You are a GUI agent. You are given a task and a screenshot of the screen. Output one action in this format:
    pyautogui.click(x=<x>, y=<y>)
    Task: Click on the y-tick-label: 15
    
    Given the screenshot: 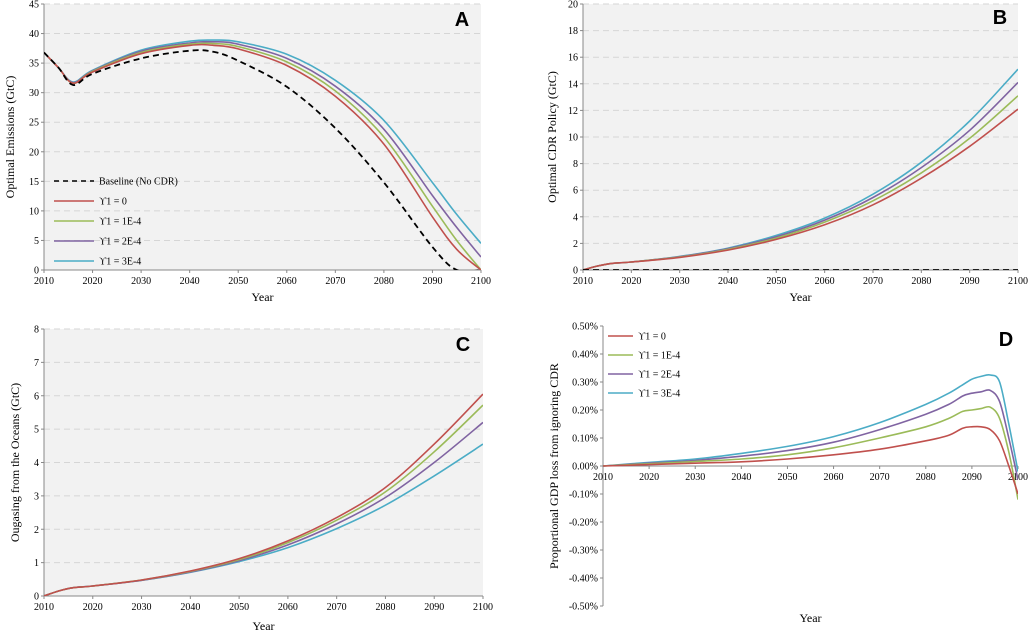 What is the action you would take?
    pyautogui.click(x=34, y=182)
    